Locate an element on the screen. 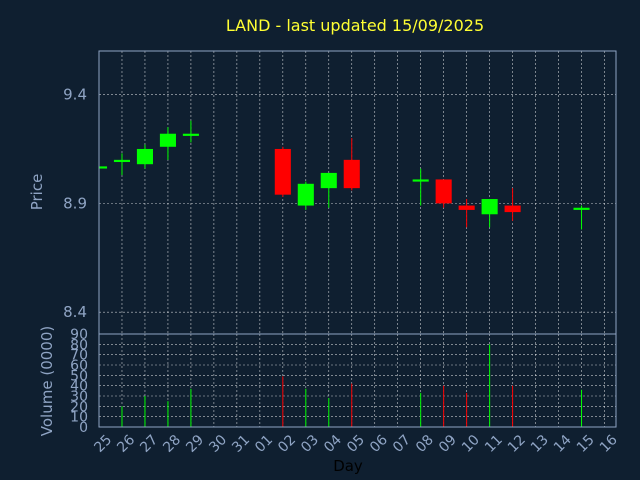 The height and width of the screenshot is (480, 640). volume-tick-label: 70 is located at coordinates (79, 356).